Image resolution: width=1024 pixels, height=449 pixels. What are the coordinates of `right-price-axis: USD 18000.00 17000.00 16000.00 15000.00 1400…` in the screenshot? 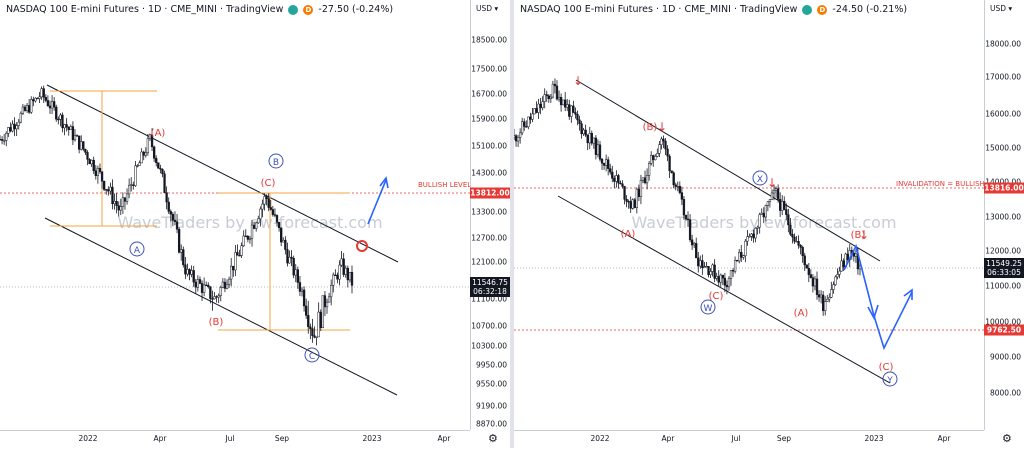 It's located at (1004, 215).